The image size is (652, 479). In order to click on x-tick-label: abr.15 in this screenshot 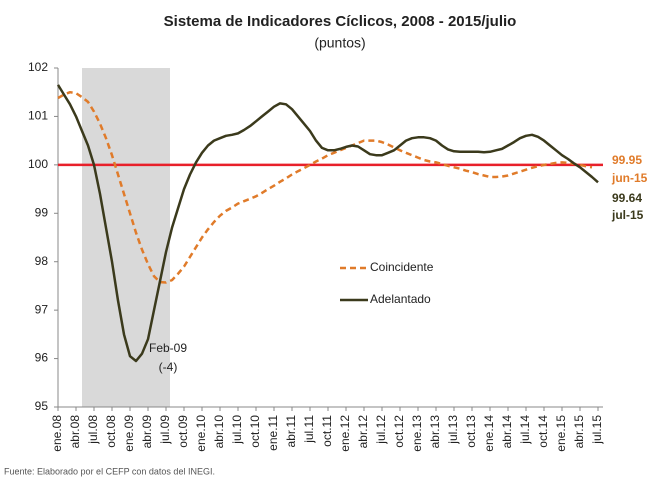, I will do `click(579, 432)`.